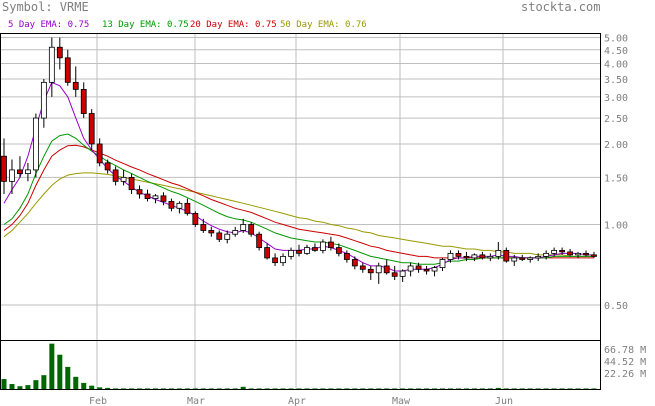 Image resolution: width=655 pixels, height=406 pixels. I want to click on legend-ema13: 13 Day EMA: 0.75, so click(145, 25).